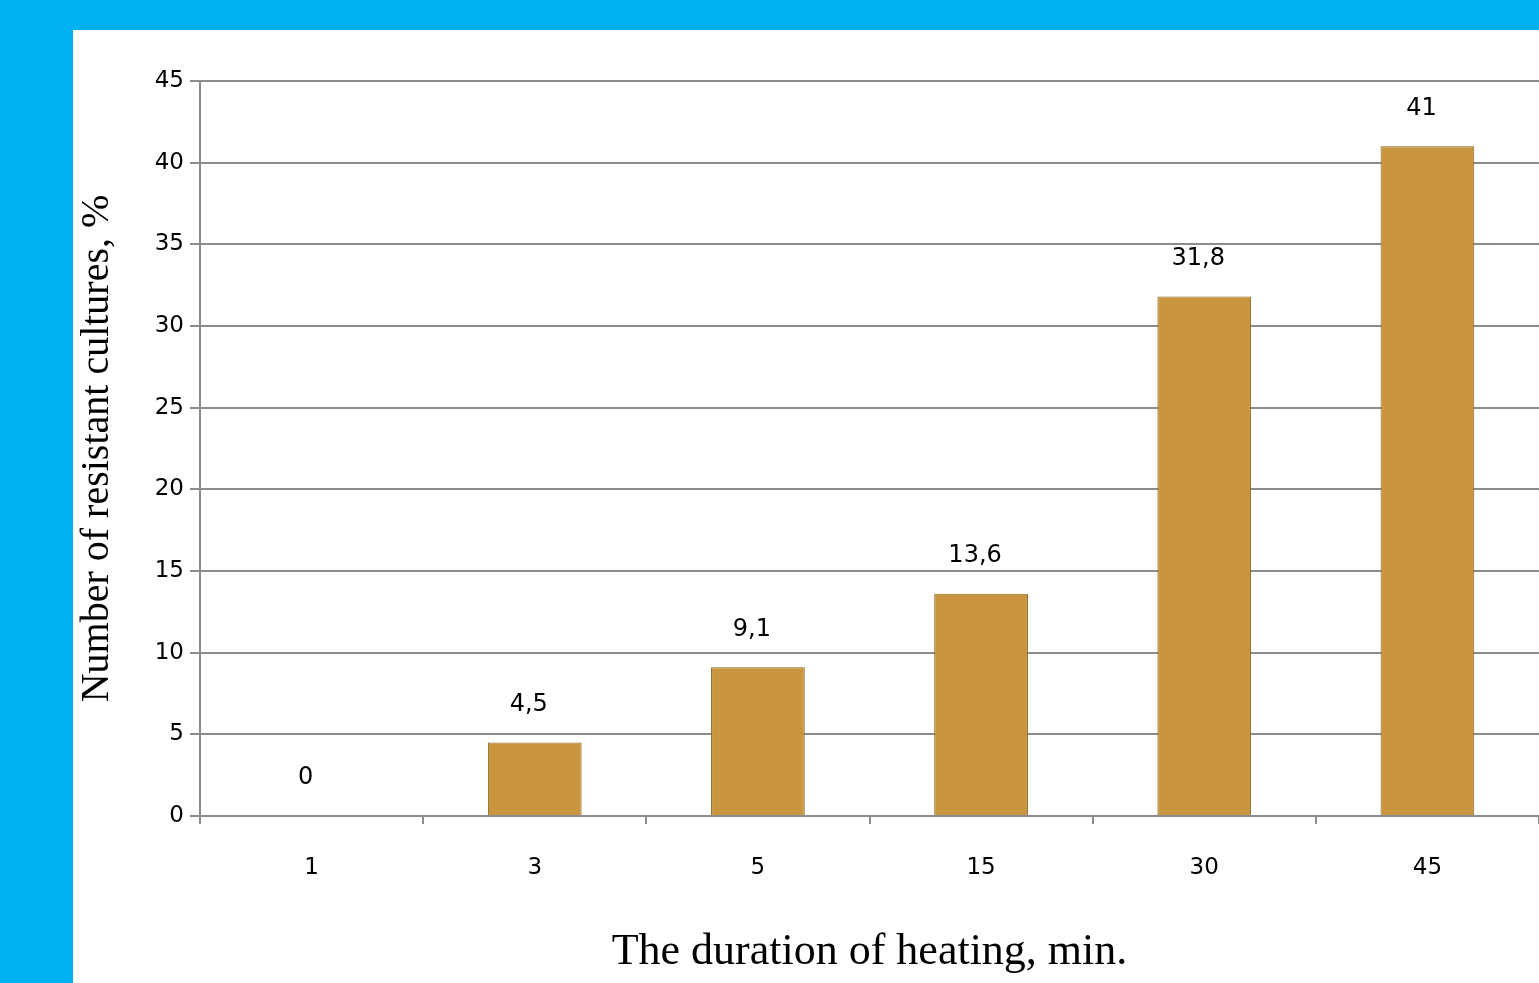 The height and width of the screenshot is (983, 1539). Describe the element at coordinates (176, 813) in the screenshot. I see `y-tick-label: 0` at that location.